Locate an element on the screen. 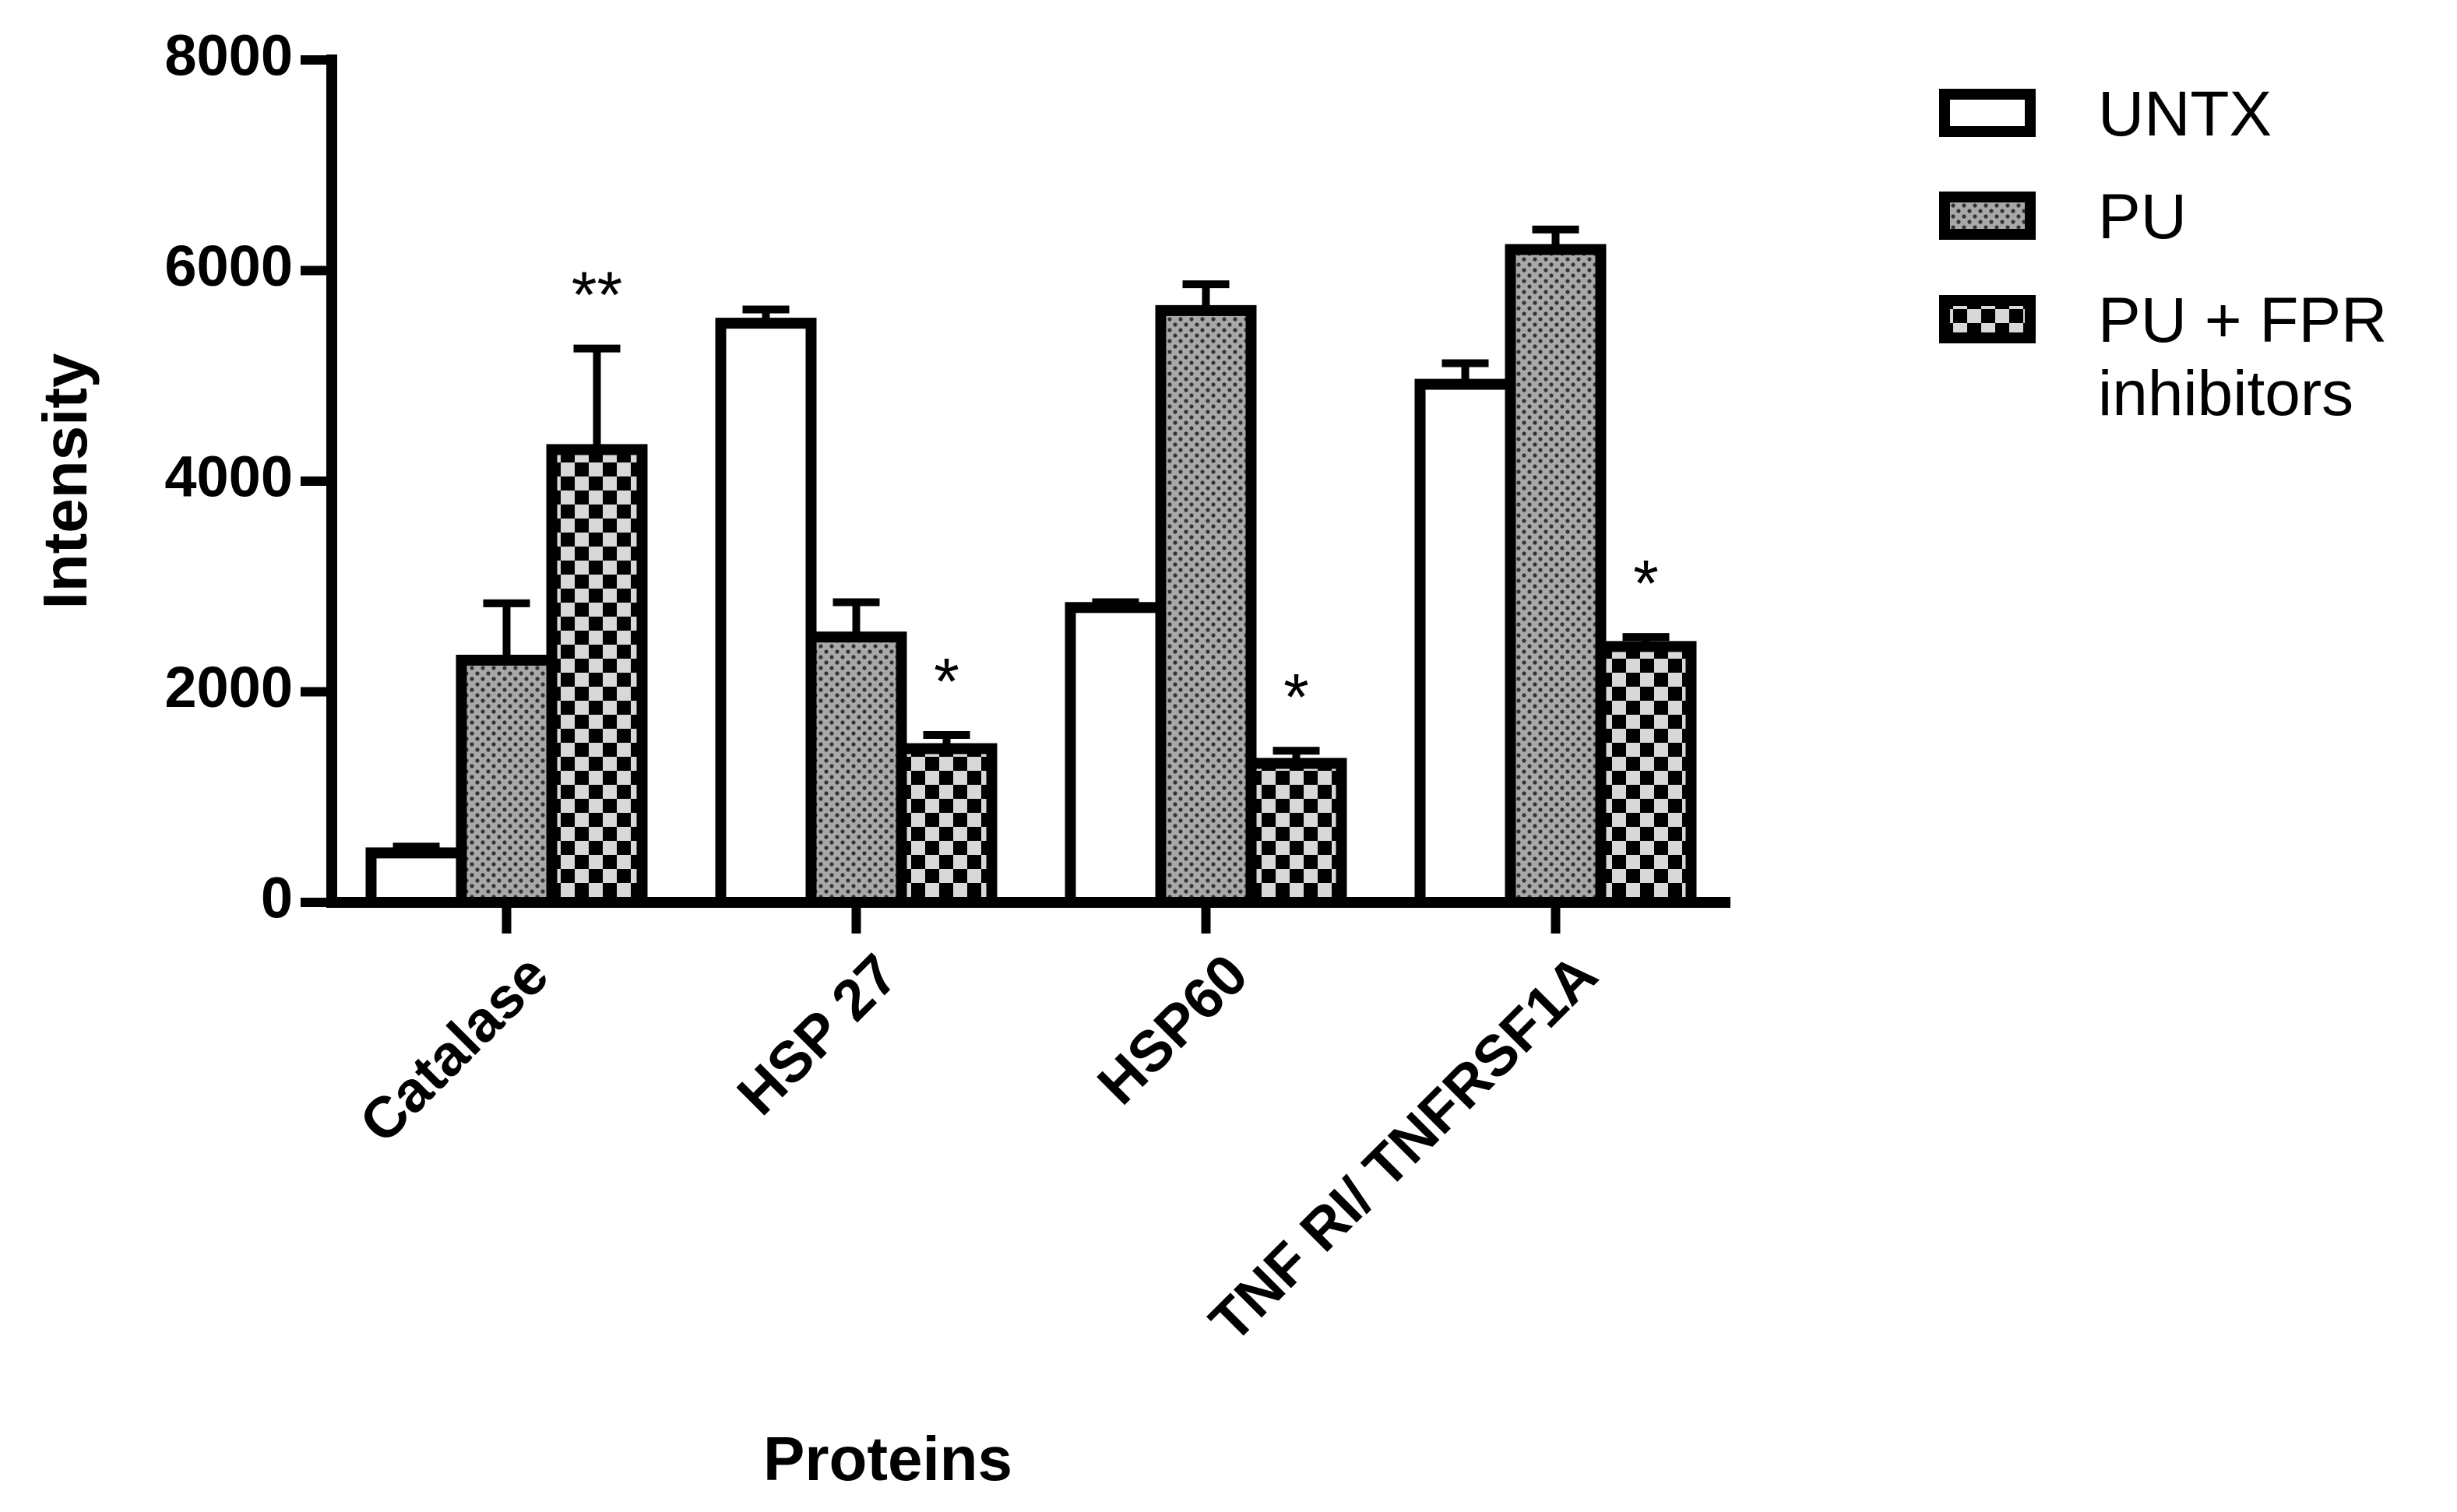 This screenshot has width=2457, height=1512. legend-label: PU + FPR inhibitors is located at coordinates (2243, 356).